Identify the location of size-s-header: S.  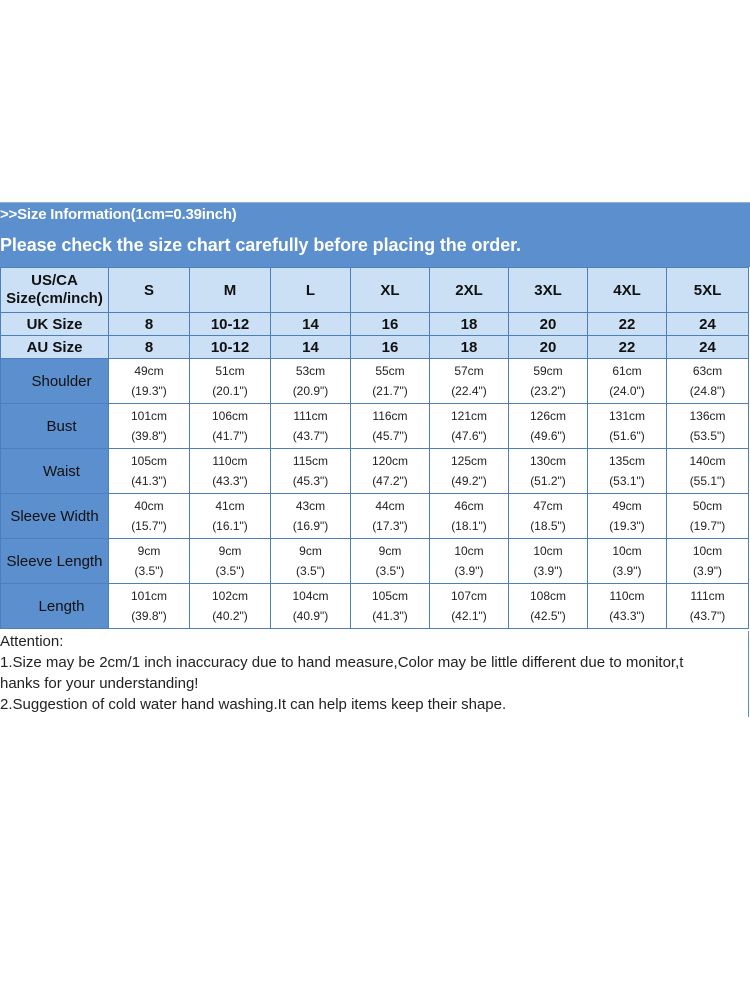
(149, 290).